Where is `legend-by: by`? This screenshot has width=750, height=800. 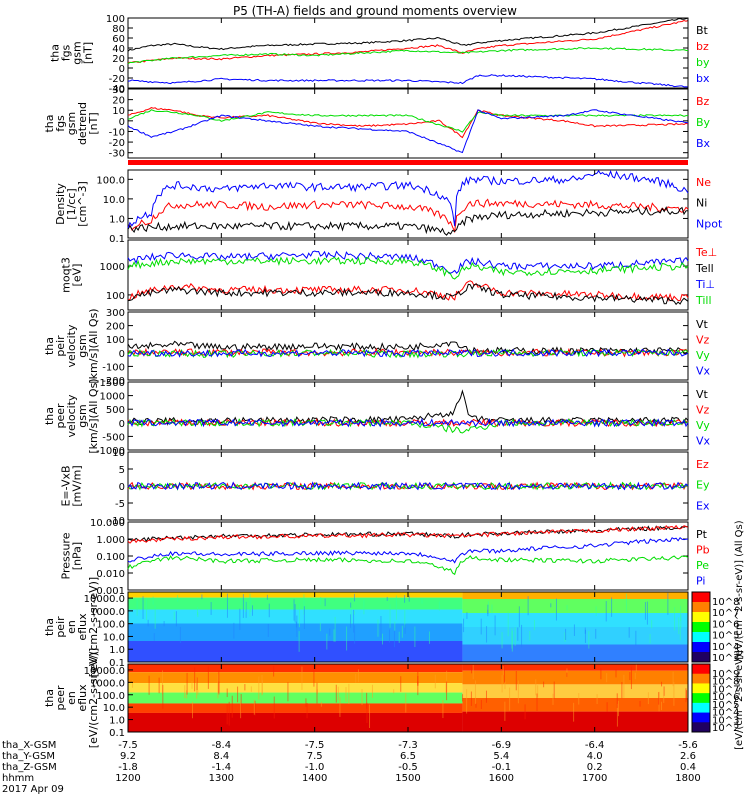 legend-by: by is located at coordinates (703, 62).